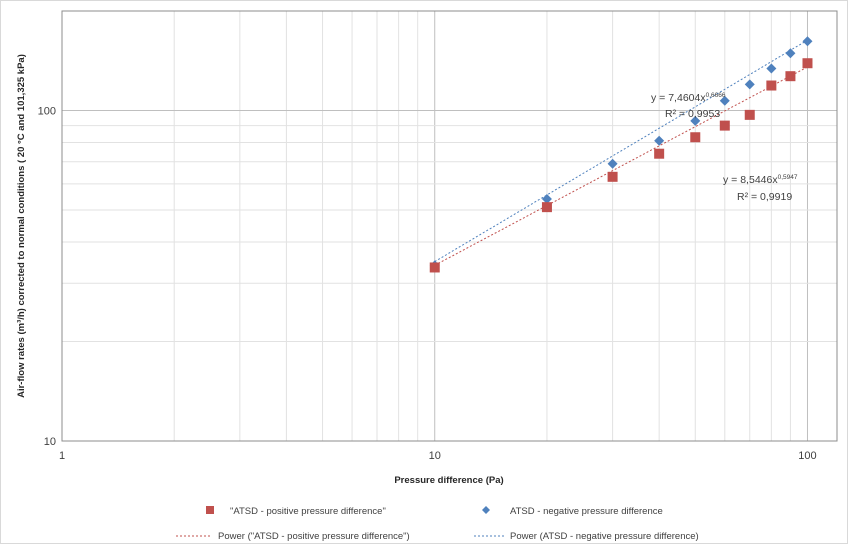  What do you see at coordinates (448, 480) in the screenshot?
I see `x-axis-title: Pressure difference (Pa)` at bounding box center [448, 480].